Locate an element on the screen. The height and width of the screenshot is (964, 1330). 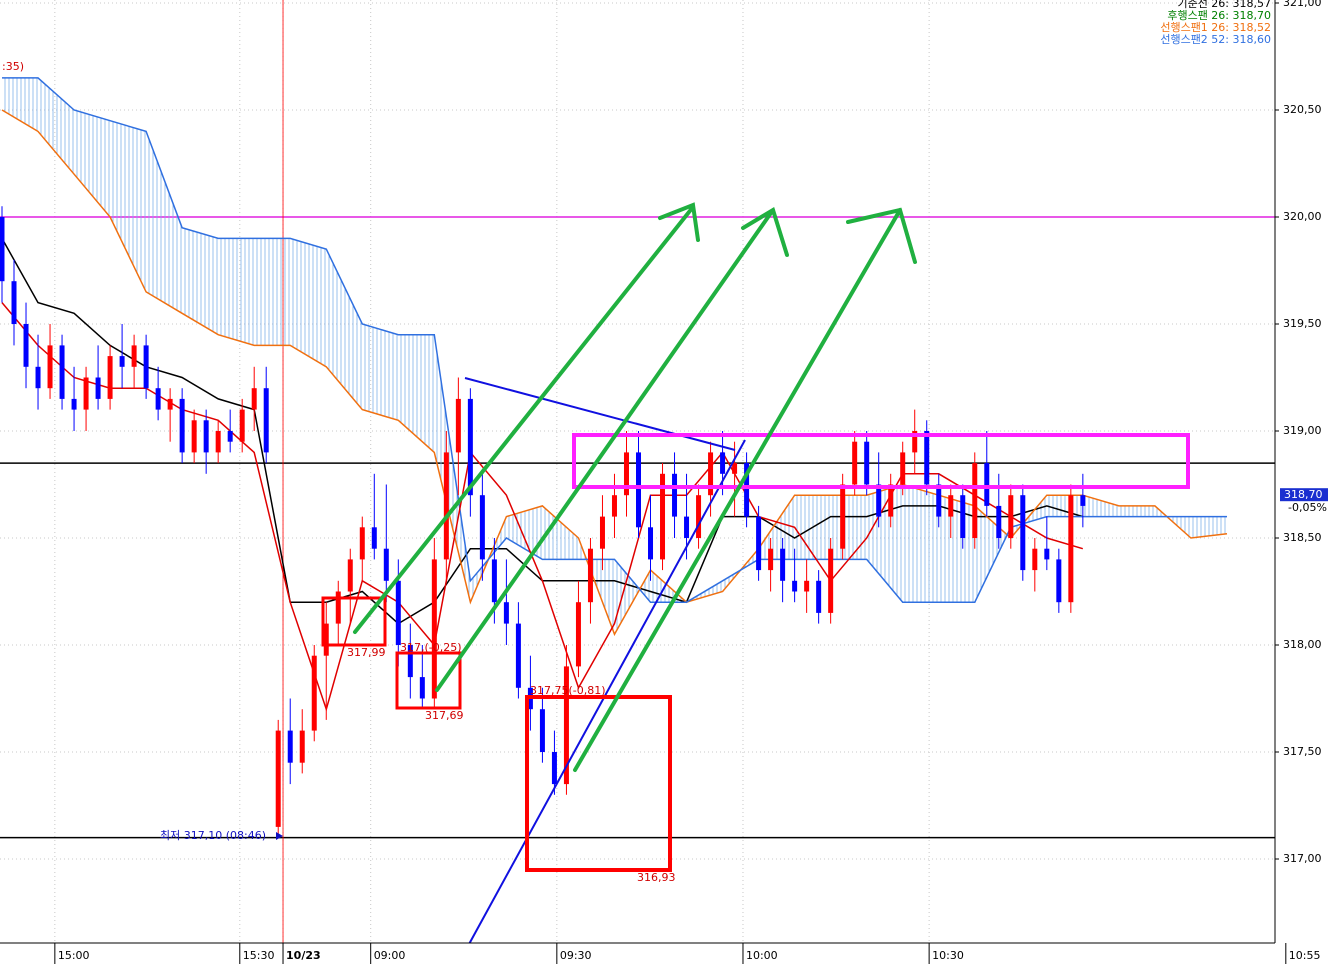
annotation: 최저 317,10 (08:46) is located at coordinates (213, 835).